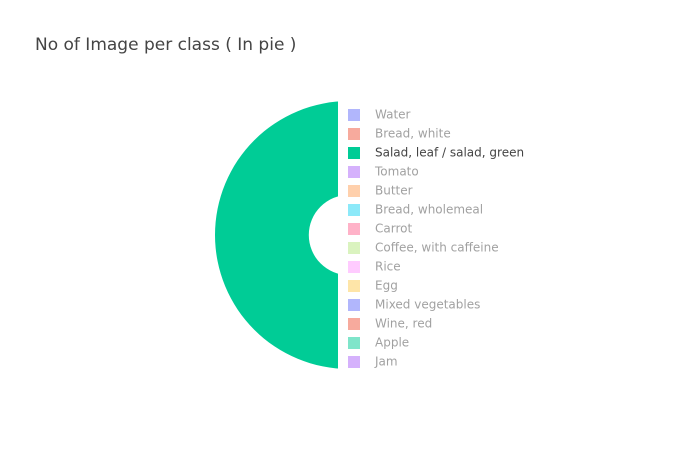 The height and width of the screenshot is (450, 700). Describe the element at coordinates (413, 134) in the screenshot. I see `legend-label: Bread, white` at that location.